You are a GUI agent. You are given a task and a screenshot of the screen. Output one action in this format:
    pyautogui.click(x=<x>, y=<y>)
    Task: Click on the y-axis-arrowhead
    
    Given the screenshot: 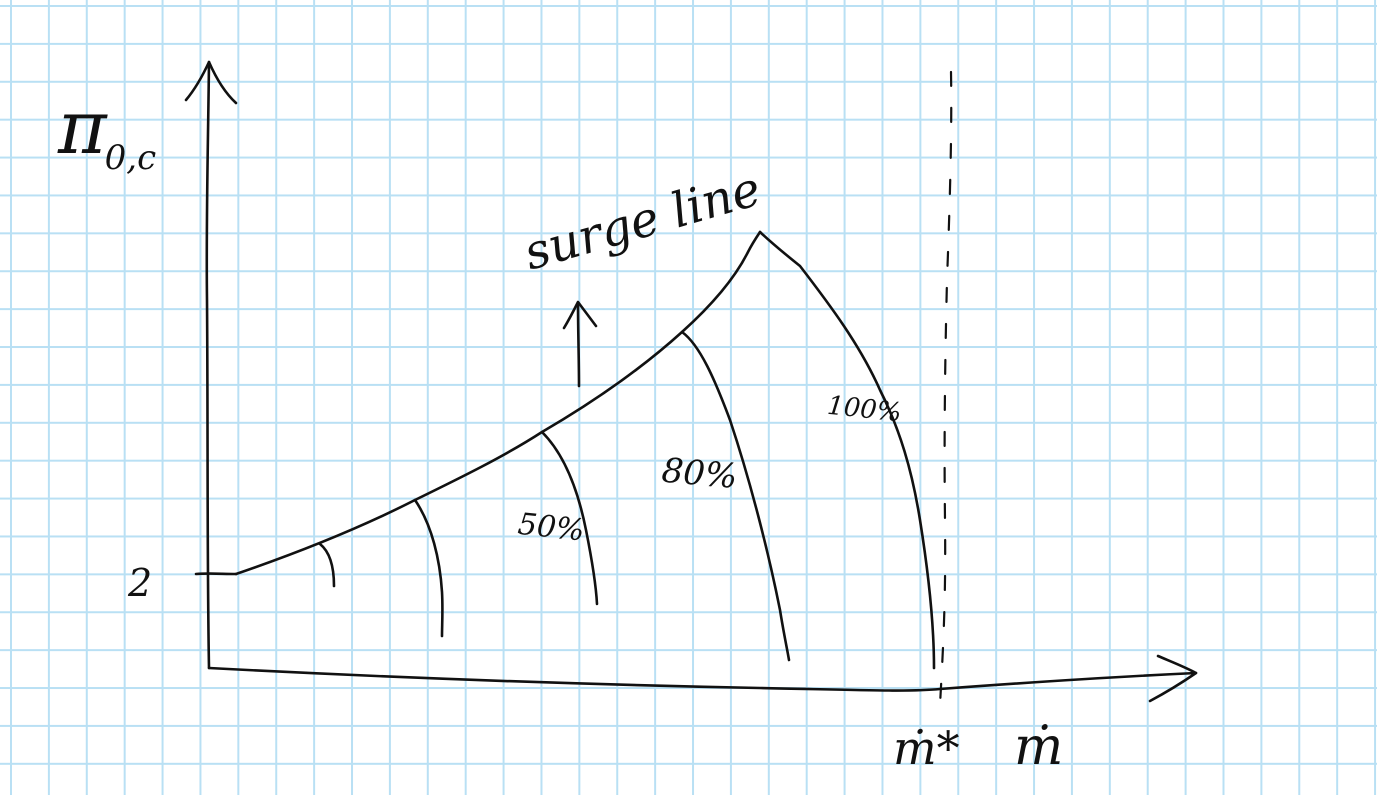 What is the action you would take?
    pyautogui.click(x=211, y=82)
    